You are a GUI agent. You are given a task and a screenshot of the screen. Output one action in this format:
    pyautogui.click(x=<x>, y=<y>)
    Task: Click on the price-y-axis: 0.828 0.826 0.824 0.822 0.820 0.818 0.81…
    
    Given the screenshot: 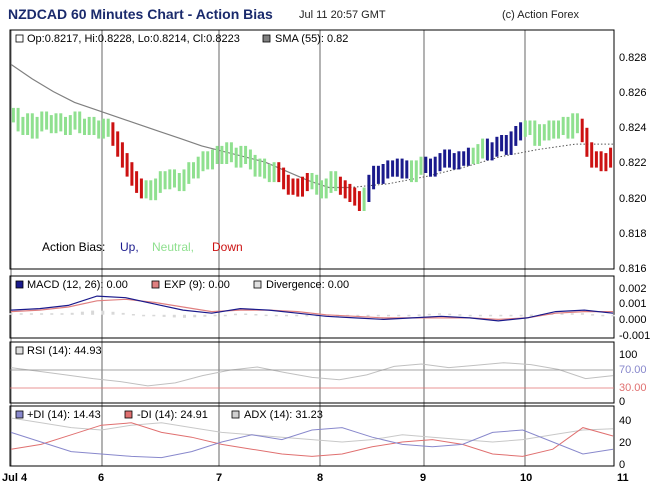 What is the action you would take?
    pyautogui.click(x=633, y=163)
    